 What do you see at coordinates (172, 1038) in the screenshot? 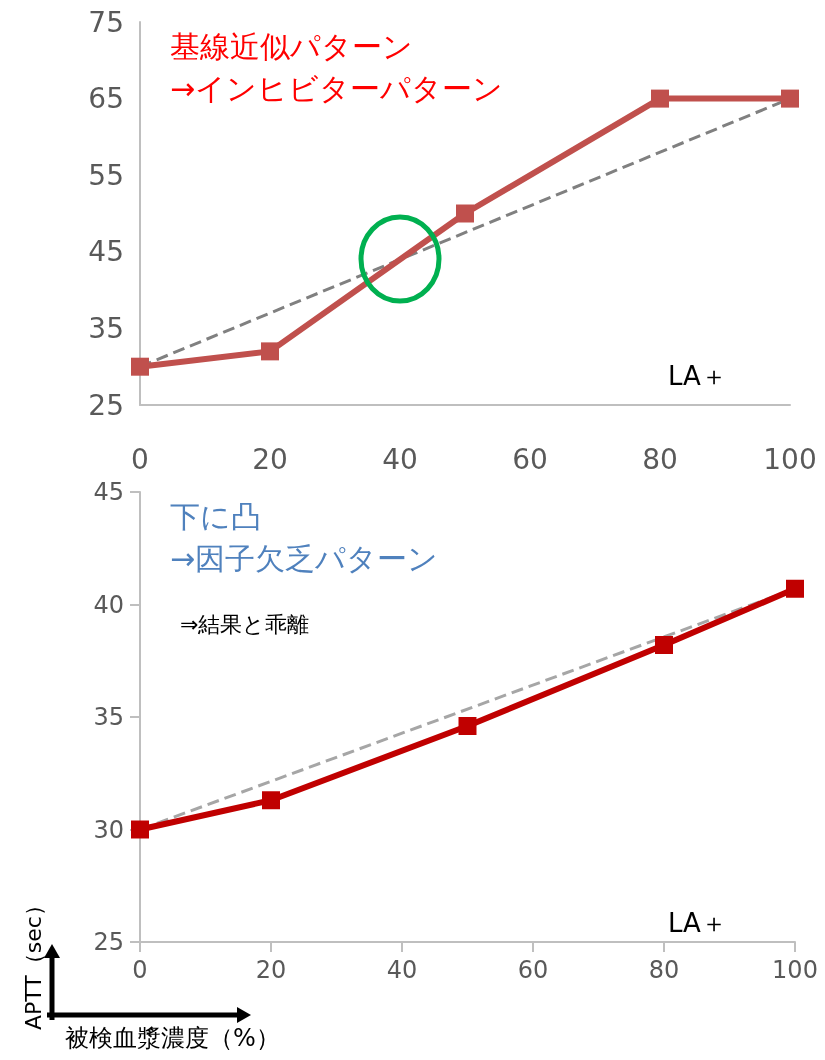
I see `x-axis-title: 被検血漿濃度（%）` at bounding box center [172, 1038].